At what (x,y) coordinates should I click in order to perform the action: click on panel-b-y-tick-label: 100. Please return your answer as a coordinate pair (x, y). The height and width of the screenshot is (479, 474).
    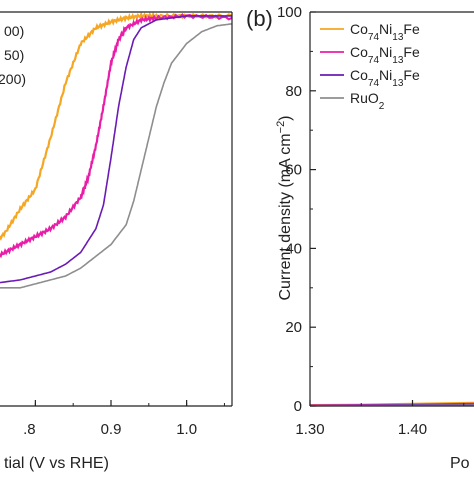
    Looking at the image, I should click on (289, 12).